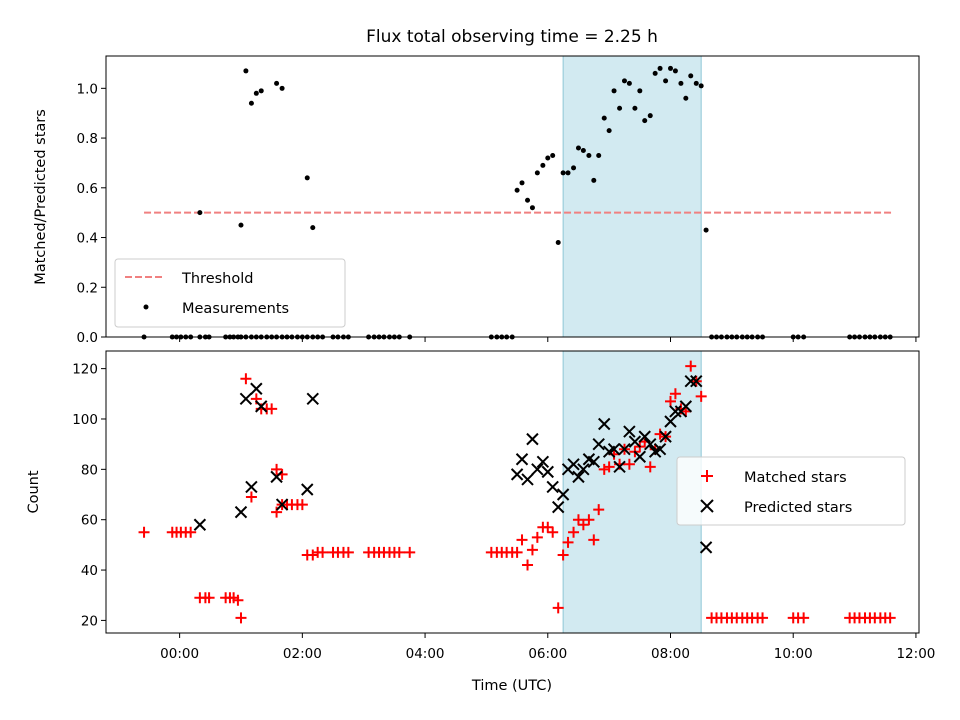 The height and width of the screenshot is (720, 960). I want to click on bottom-y-ticks: 20 40 60 80 100 120, so click(89, 495).